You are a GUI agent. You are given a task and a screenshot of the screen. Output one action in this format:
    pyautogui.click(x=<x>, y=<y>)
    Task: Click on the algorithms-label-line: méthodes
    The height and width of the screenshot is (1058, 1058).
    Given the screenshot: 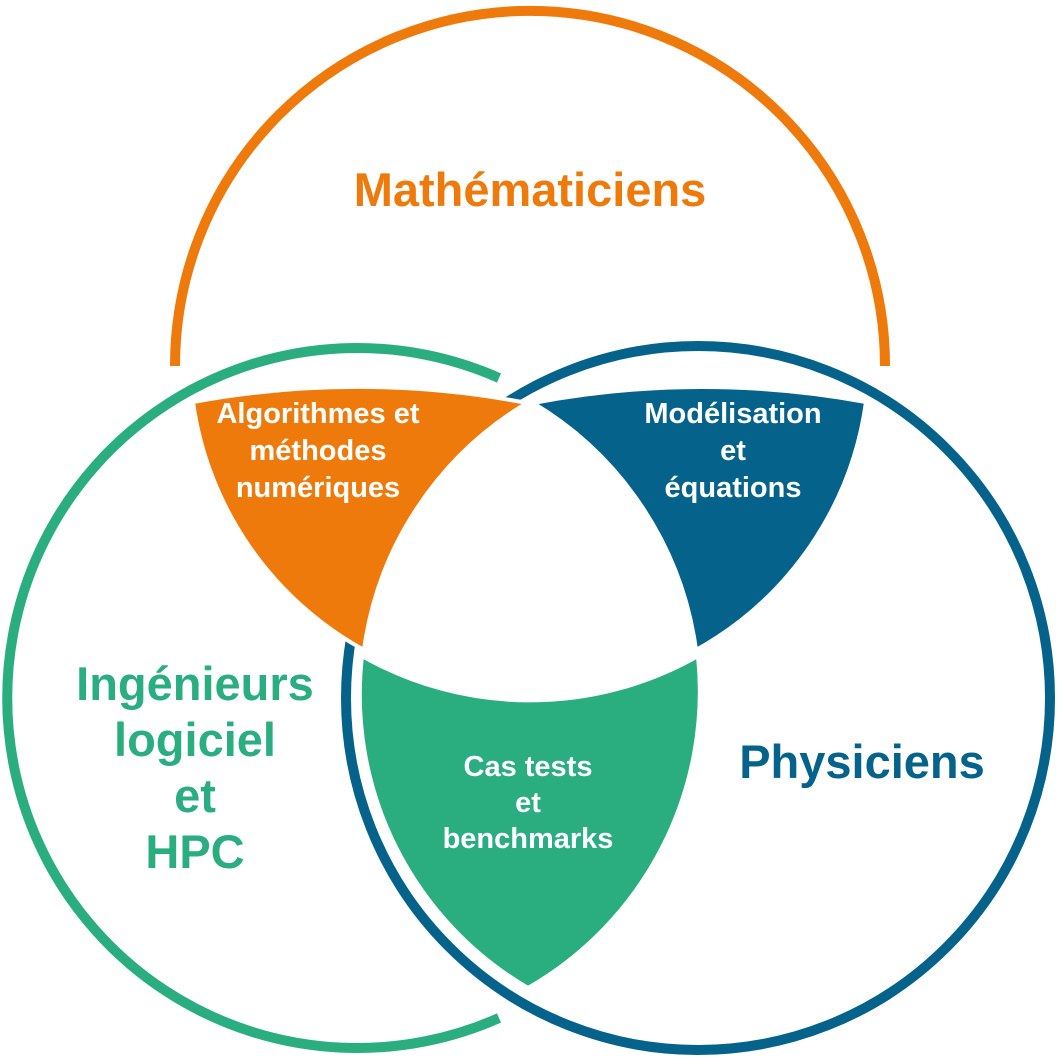 What is the action you would take?
    pyautogui.click(x=318, y=451)
    